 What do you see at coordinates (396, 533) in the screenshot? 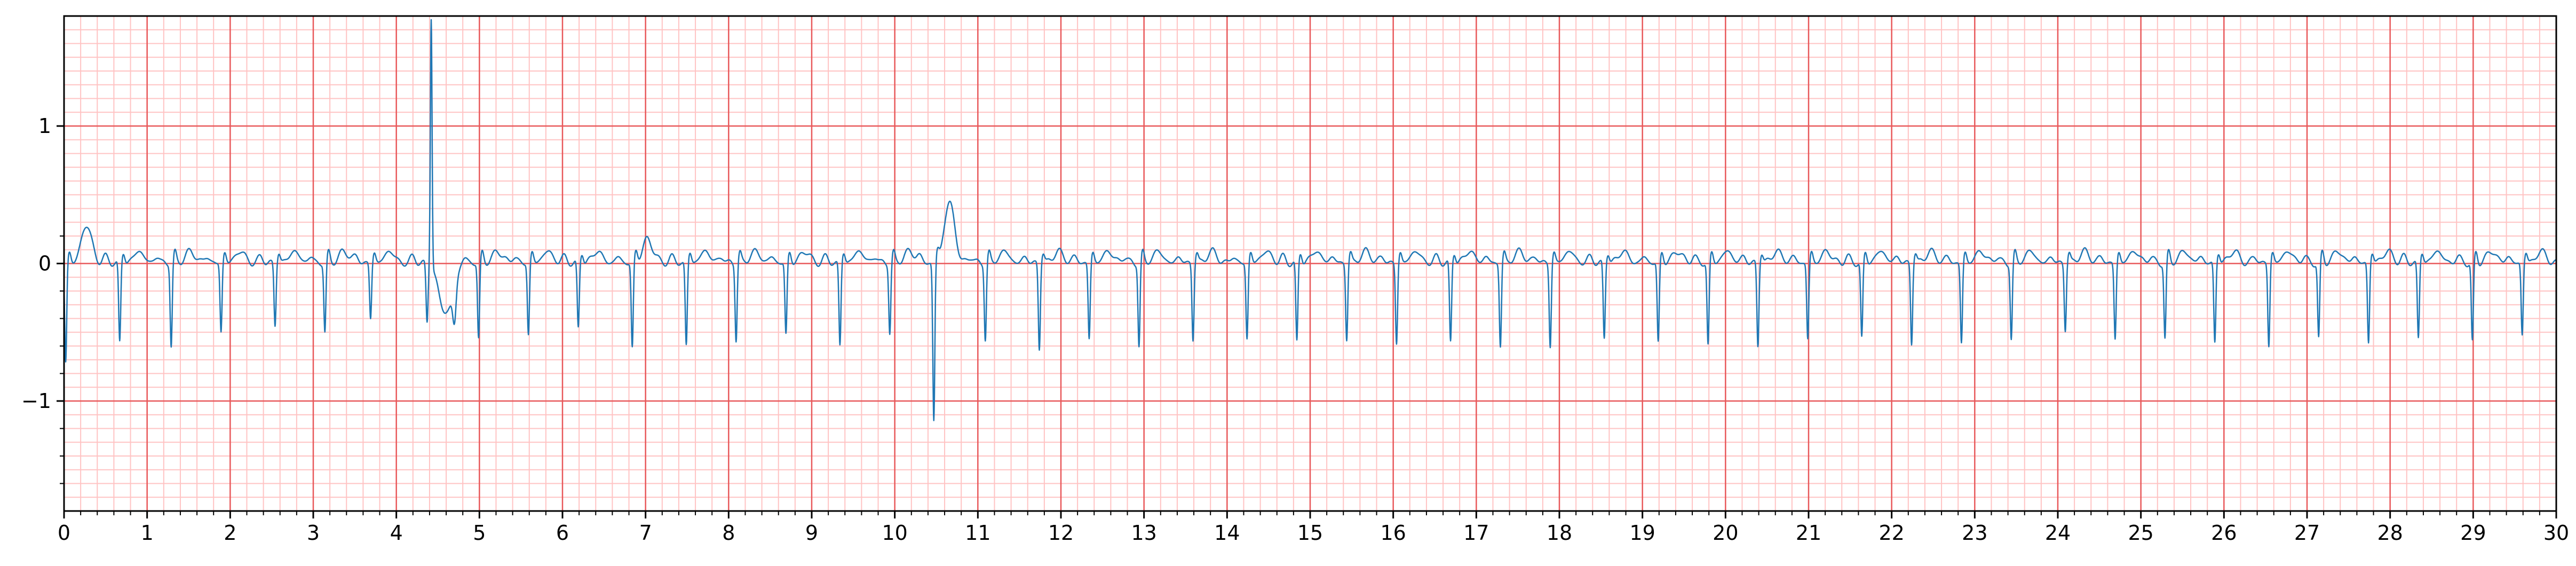
I see `x-tick-label: 4` at bounding box center [396, 533].